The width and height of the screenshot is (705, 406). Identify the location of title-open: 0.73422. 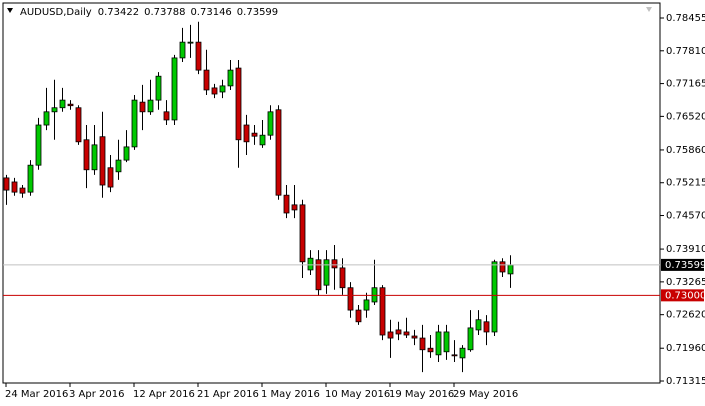
(118, 12).